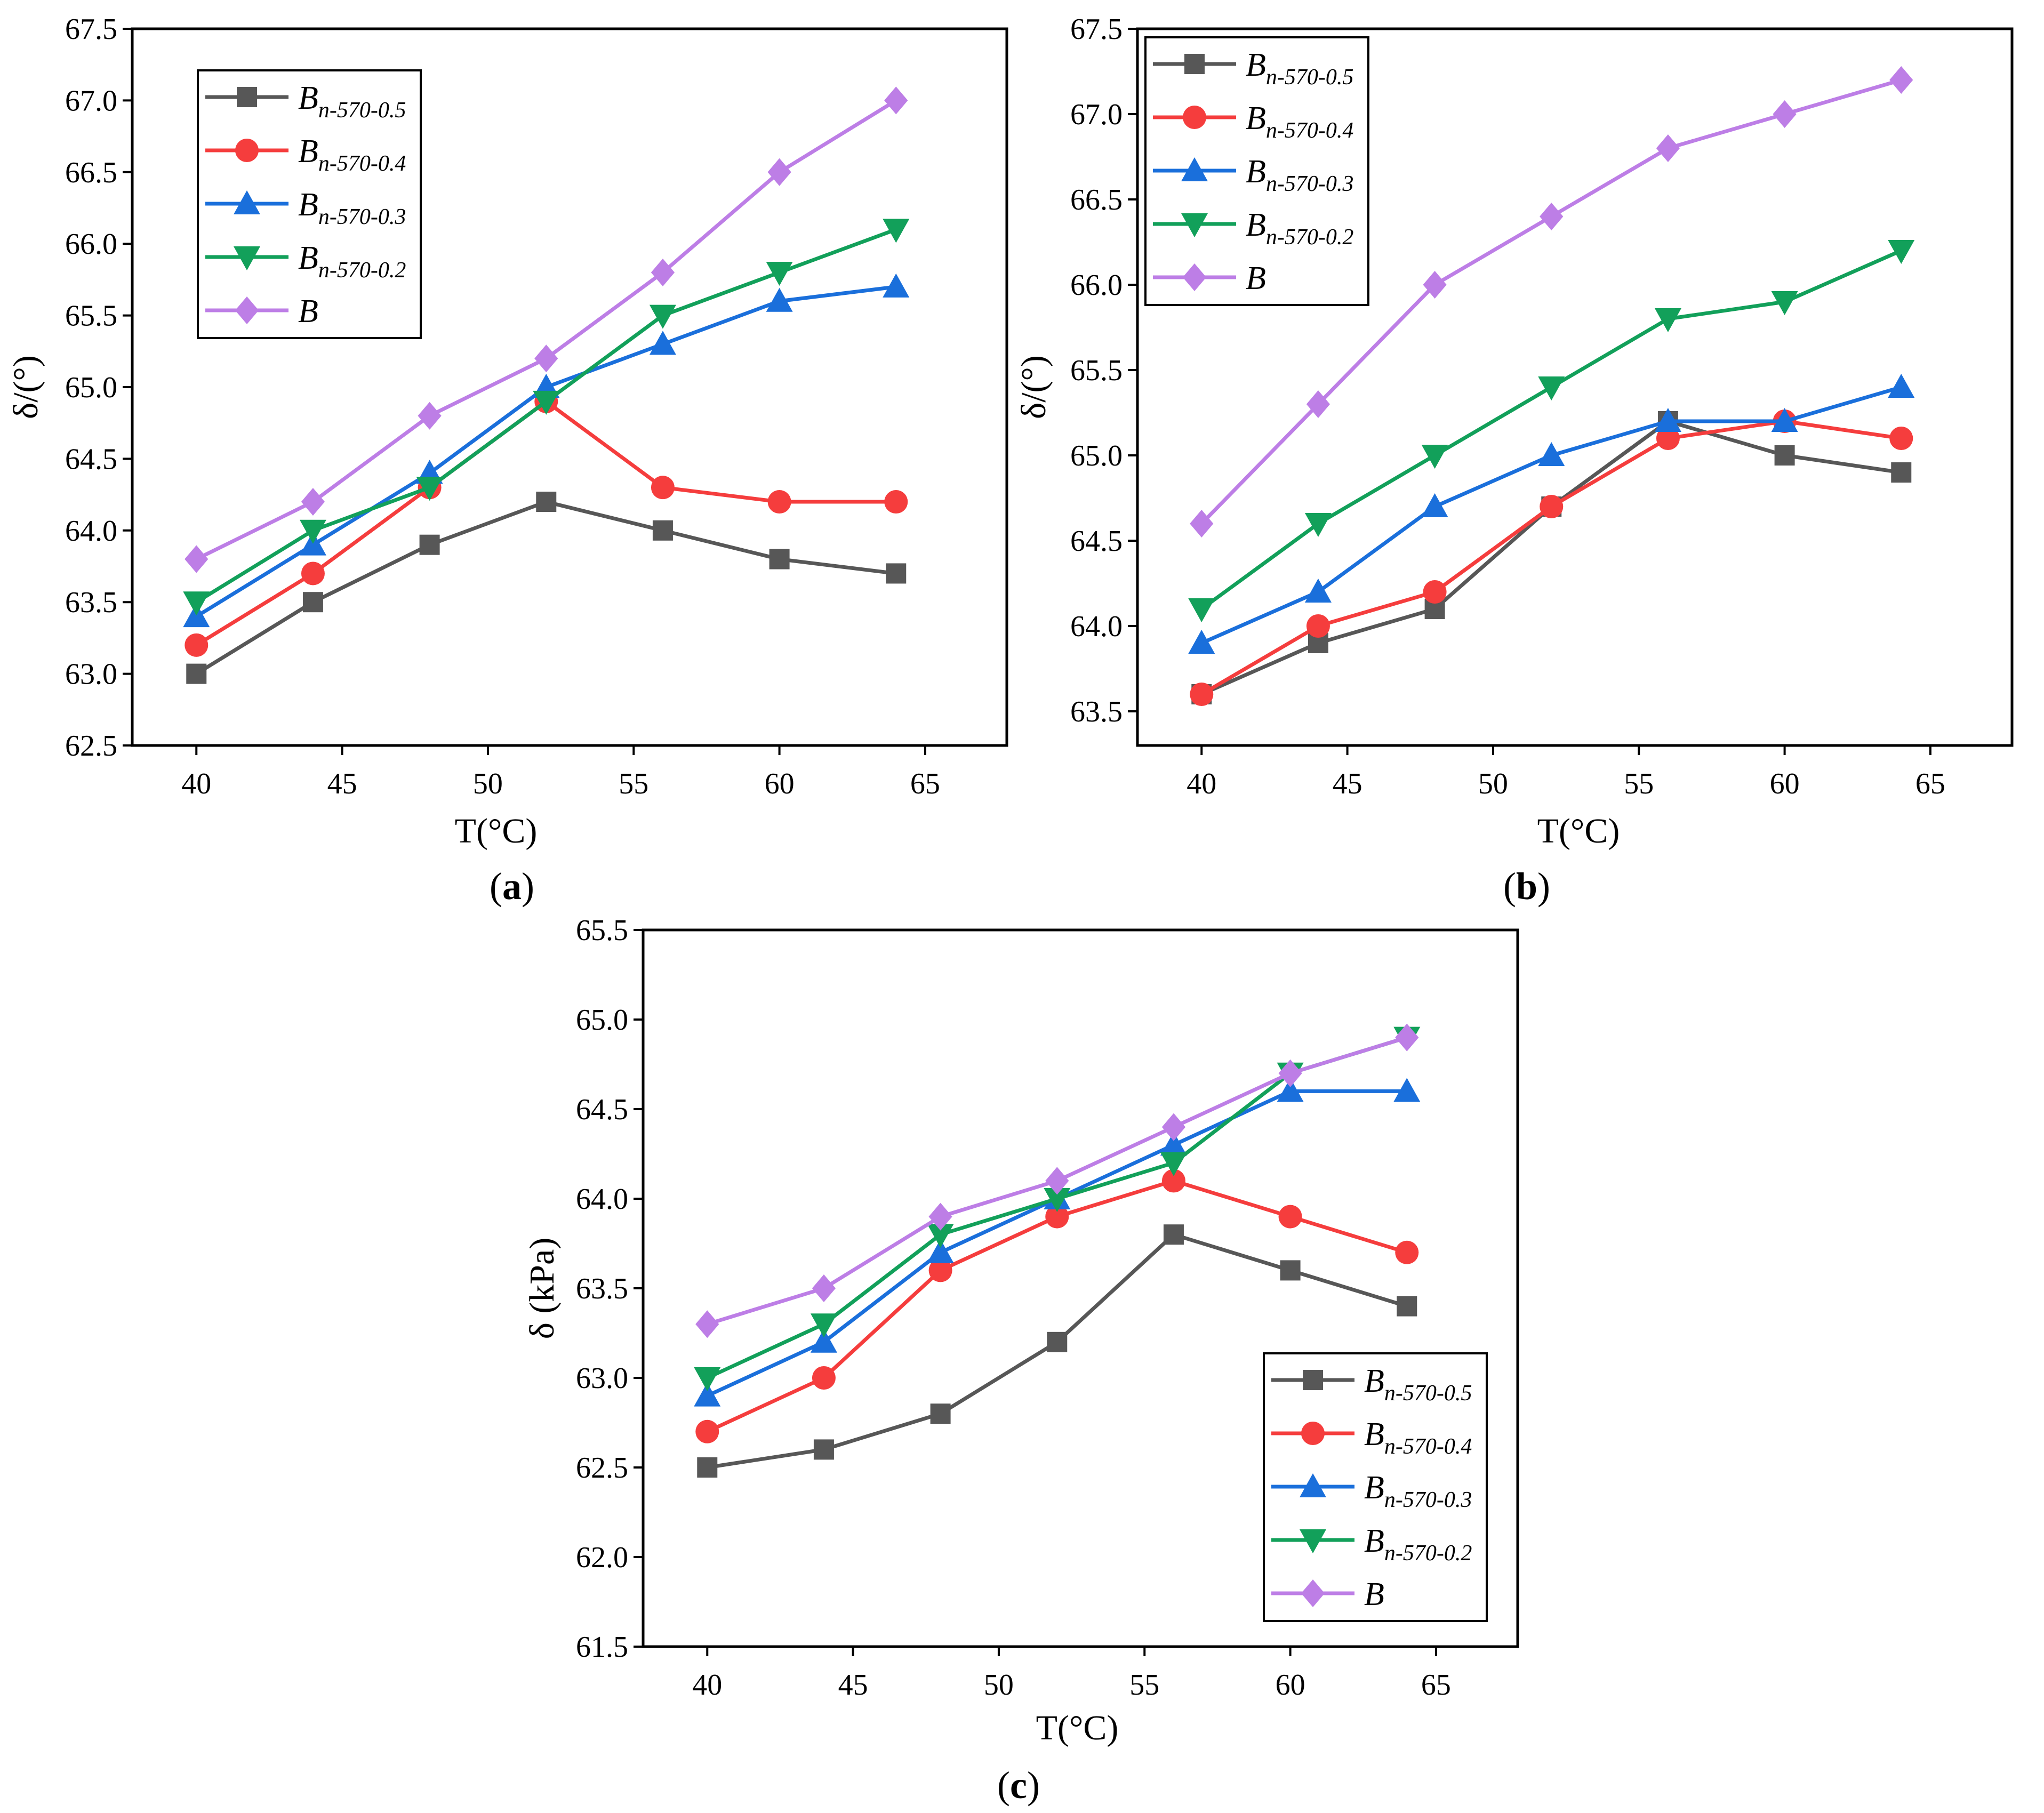 The width and height of the screenshot is (2044, 1813). What do you see at coordinates (1256, 278) in the screenshot?
I see `legend-entry: B` at bounding box center [1256, 278].